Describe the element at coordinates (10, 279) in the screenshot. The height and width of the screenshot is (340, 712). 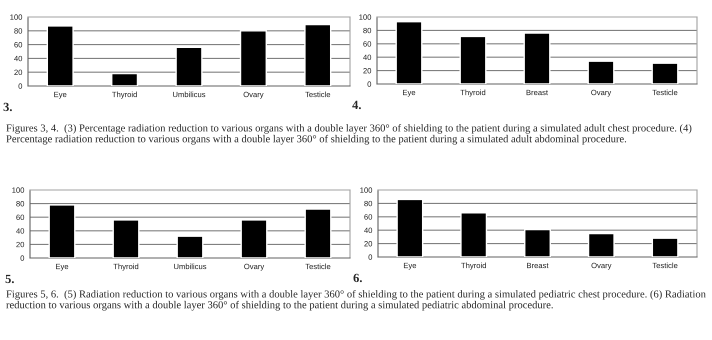
I see `text: 5.` at that location.